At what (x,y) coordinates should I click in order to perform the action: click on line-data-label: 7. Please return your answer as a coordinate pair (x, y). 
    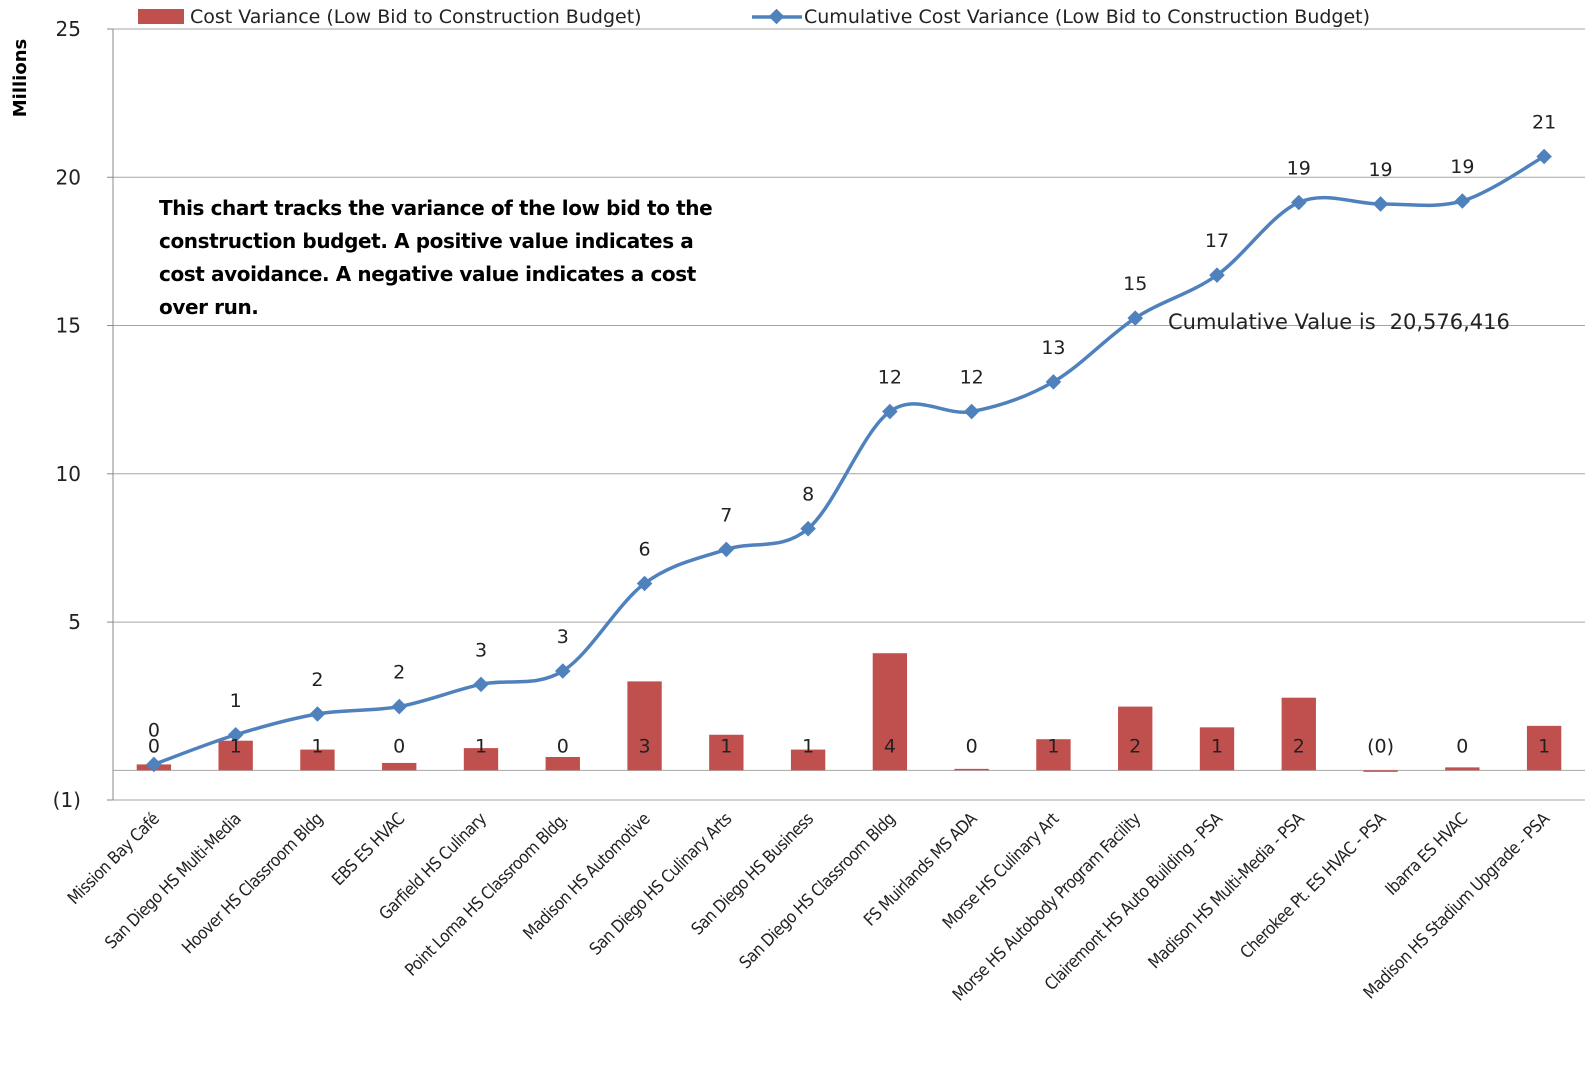
    Looking at the image, I should click on (726, 515).